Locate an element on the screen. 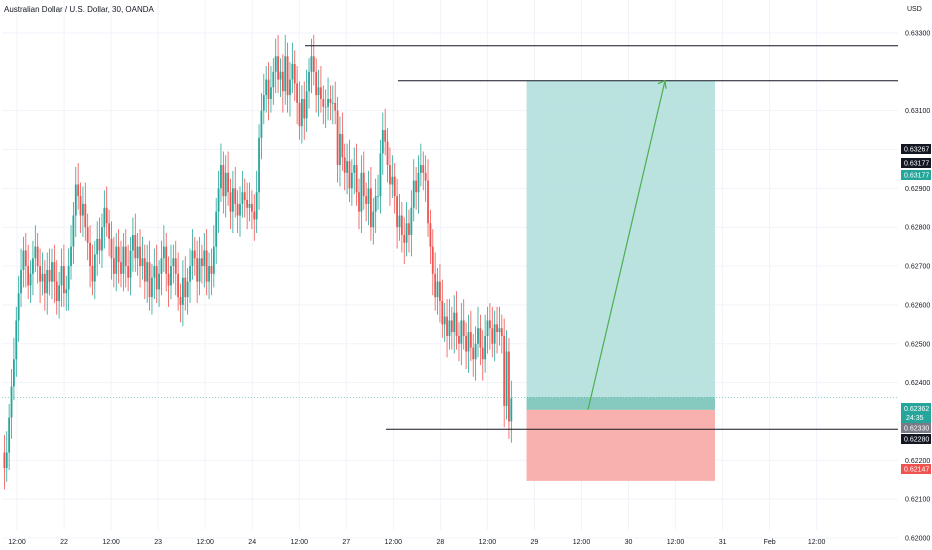 The image size is (932, 550). arrow-line is located at coordinates (626, 245).